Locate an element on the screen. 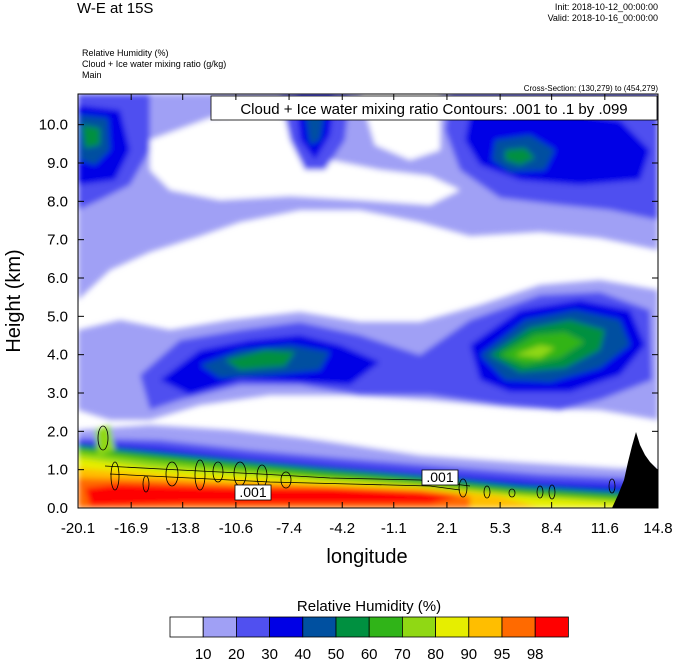  colorbar-level-label: 20 is located at coordinates (236, 654).